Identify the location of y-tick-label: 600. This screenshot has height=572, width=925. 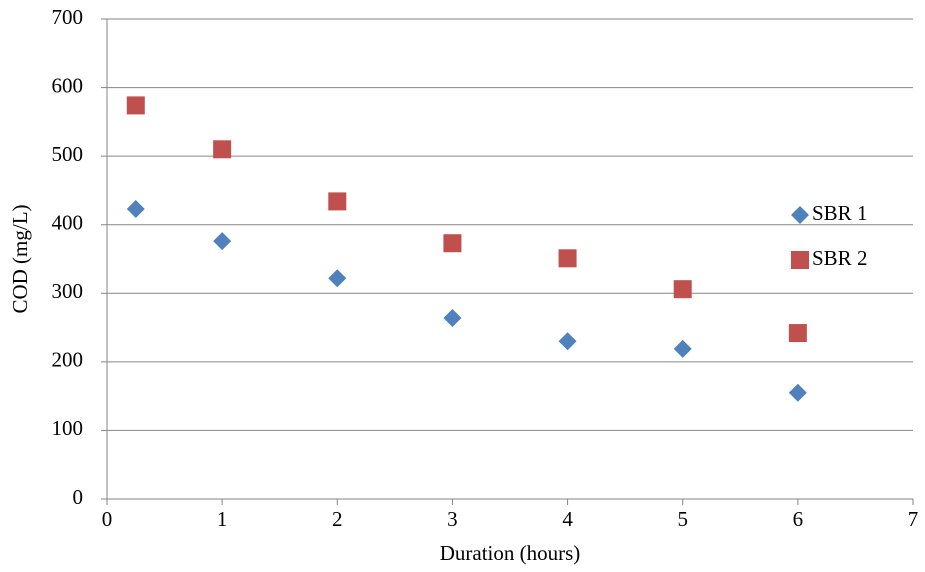
(68, 85).